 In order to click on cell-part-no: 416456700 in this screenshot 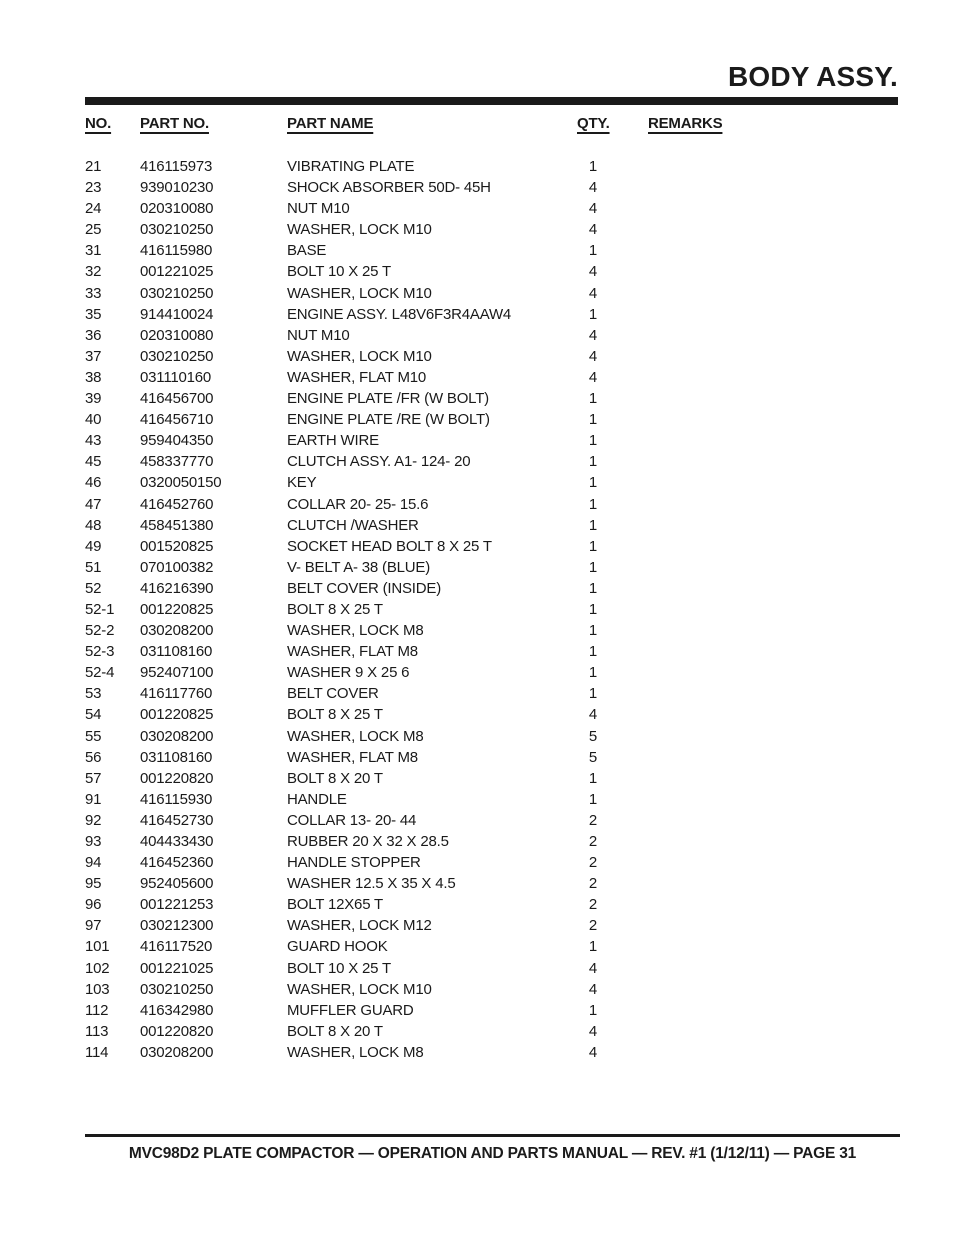, I will do `click(177, 399)`.